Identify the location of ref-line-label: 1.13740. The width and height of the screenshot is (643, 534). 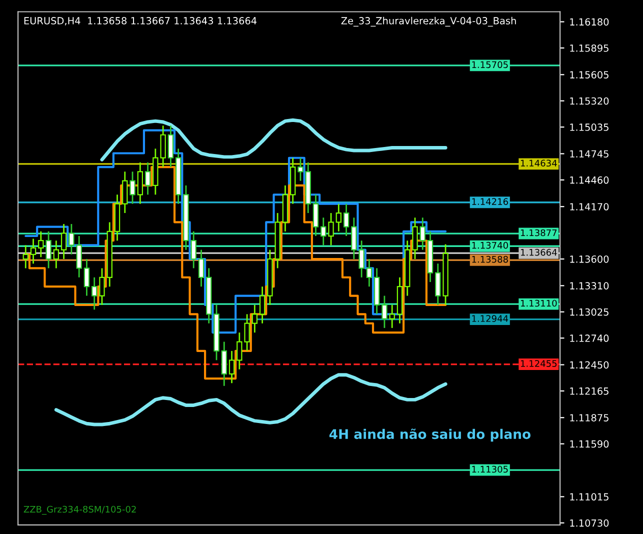
(490, 245).